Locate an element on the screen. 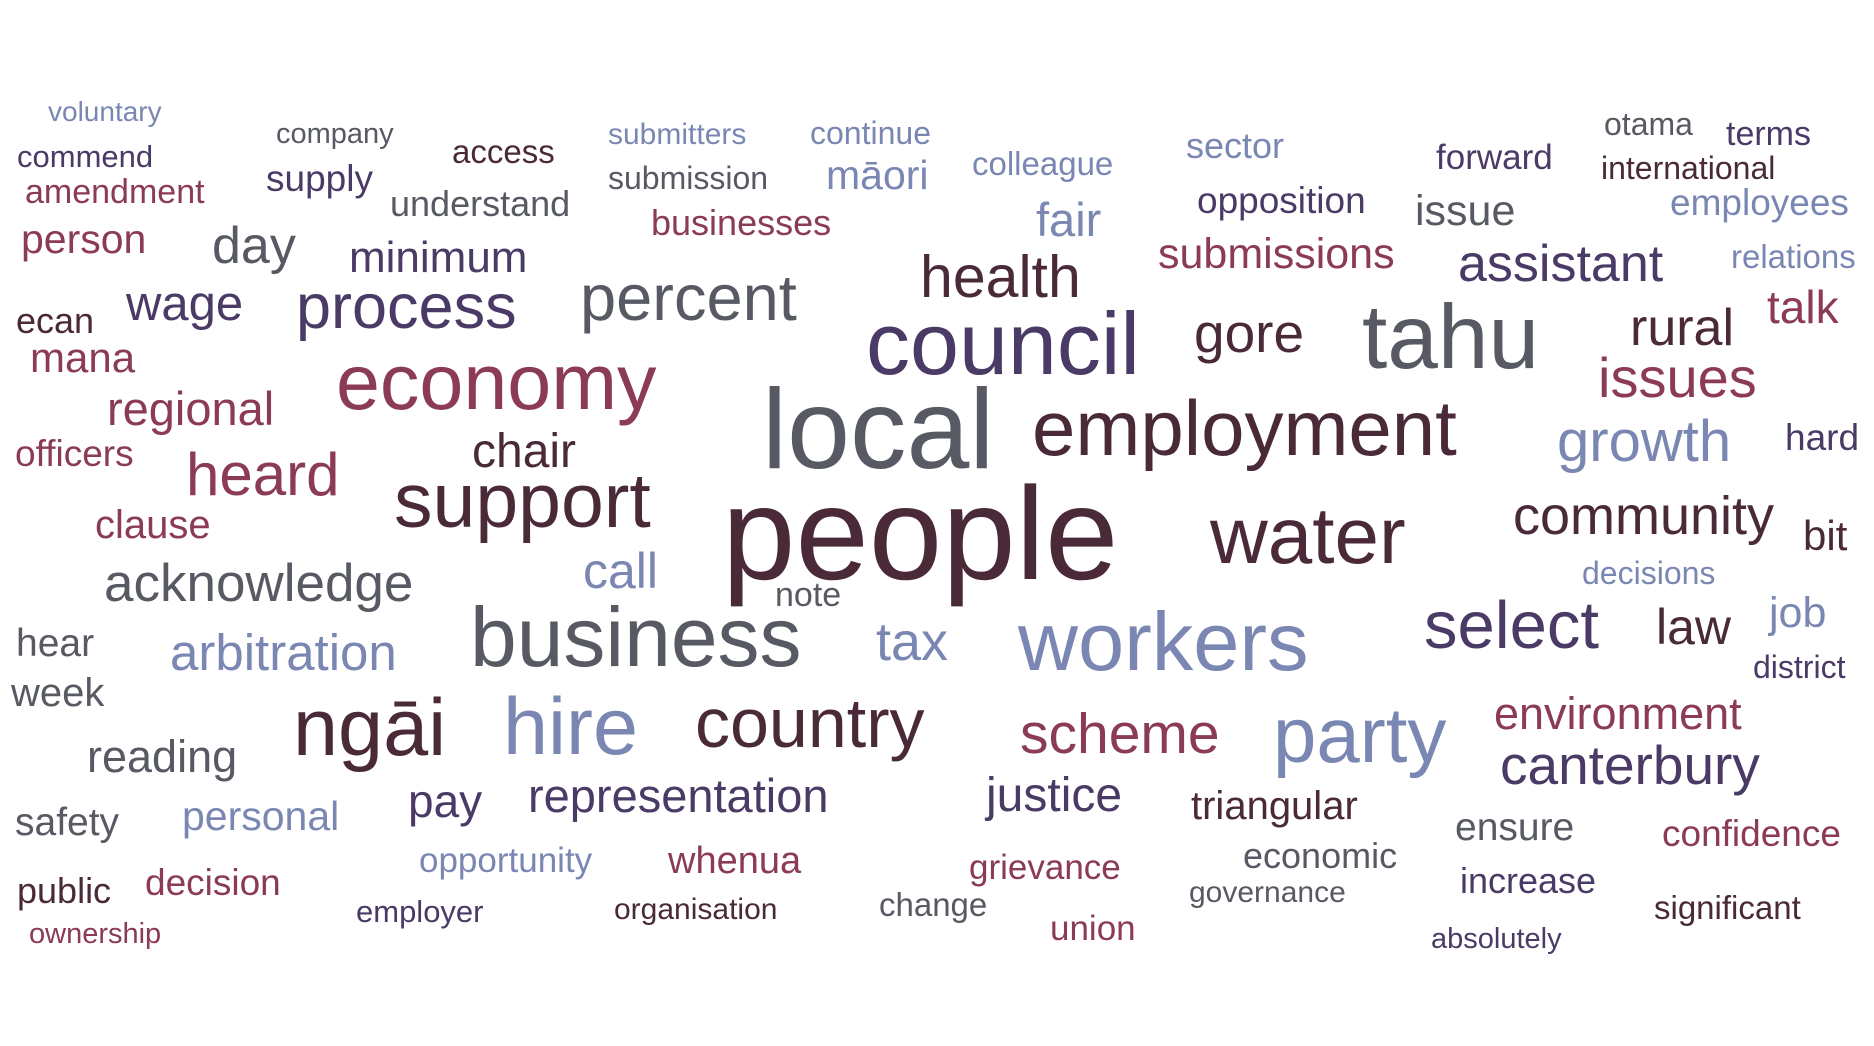 The width and height of the screenshot is (1874, 1046). word: organisation is located at coordinates (696, 909).